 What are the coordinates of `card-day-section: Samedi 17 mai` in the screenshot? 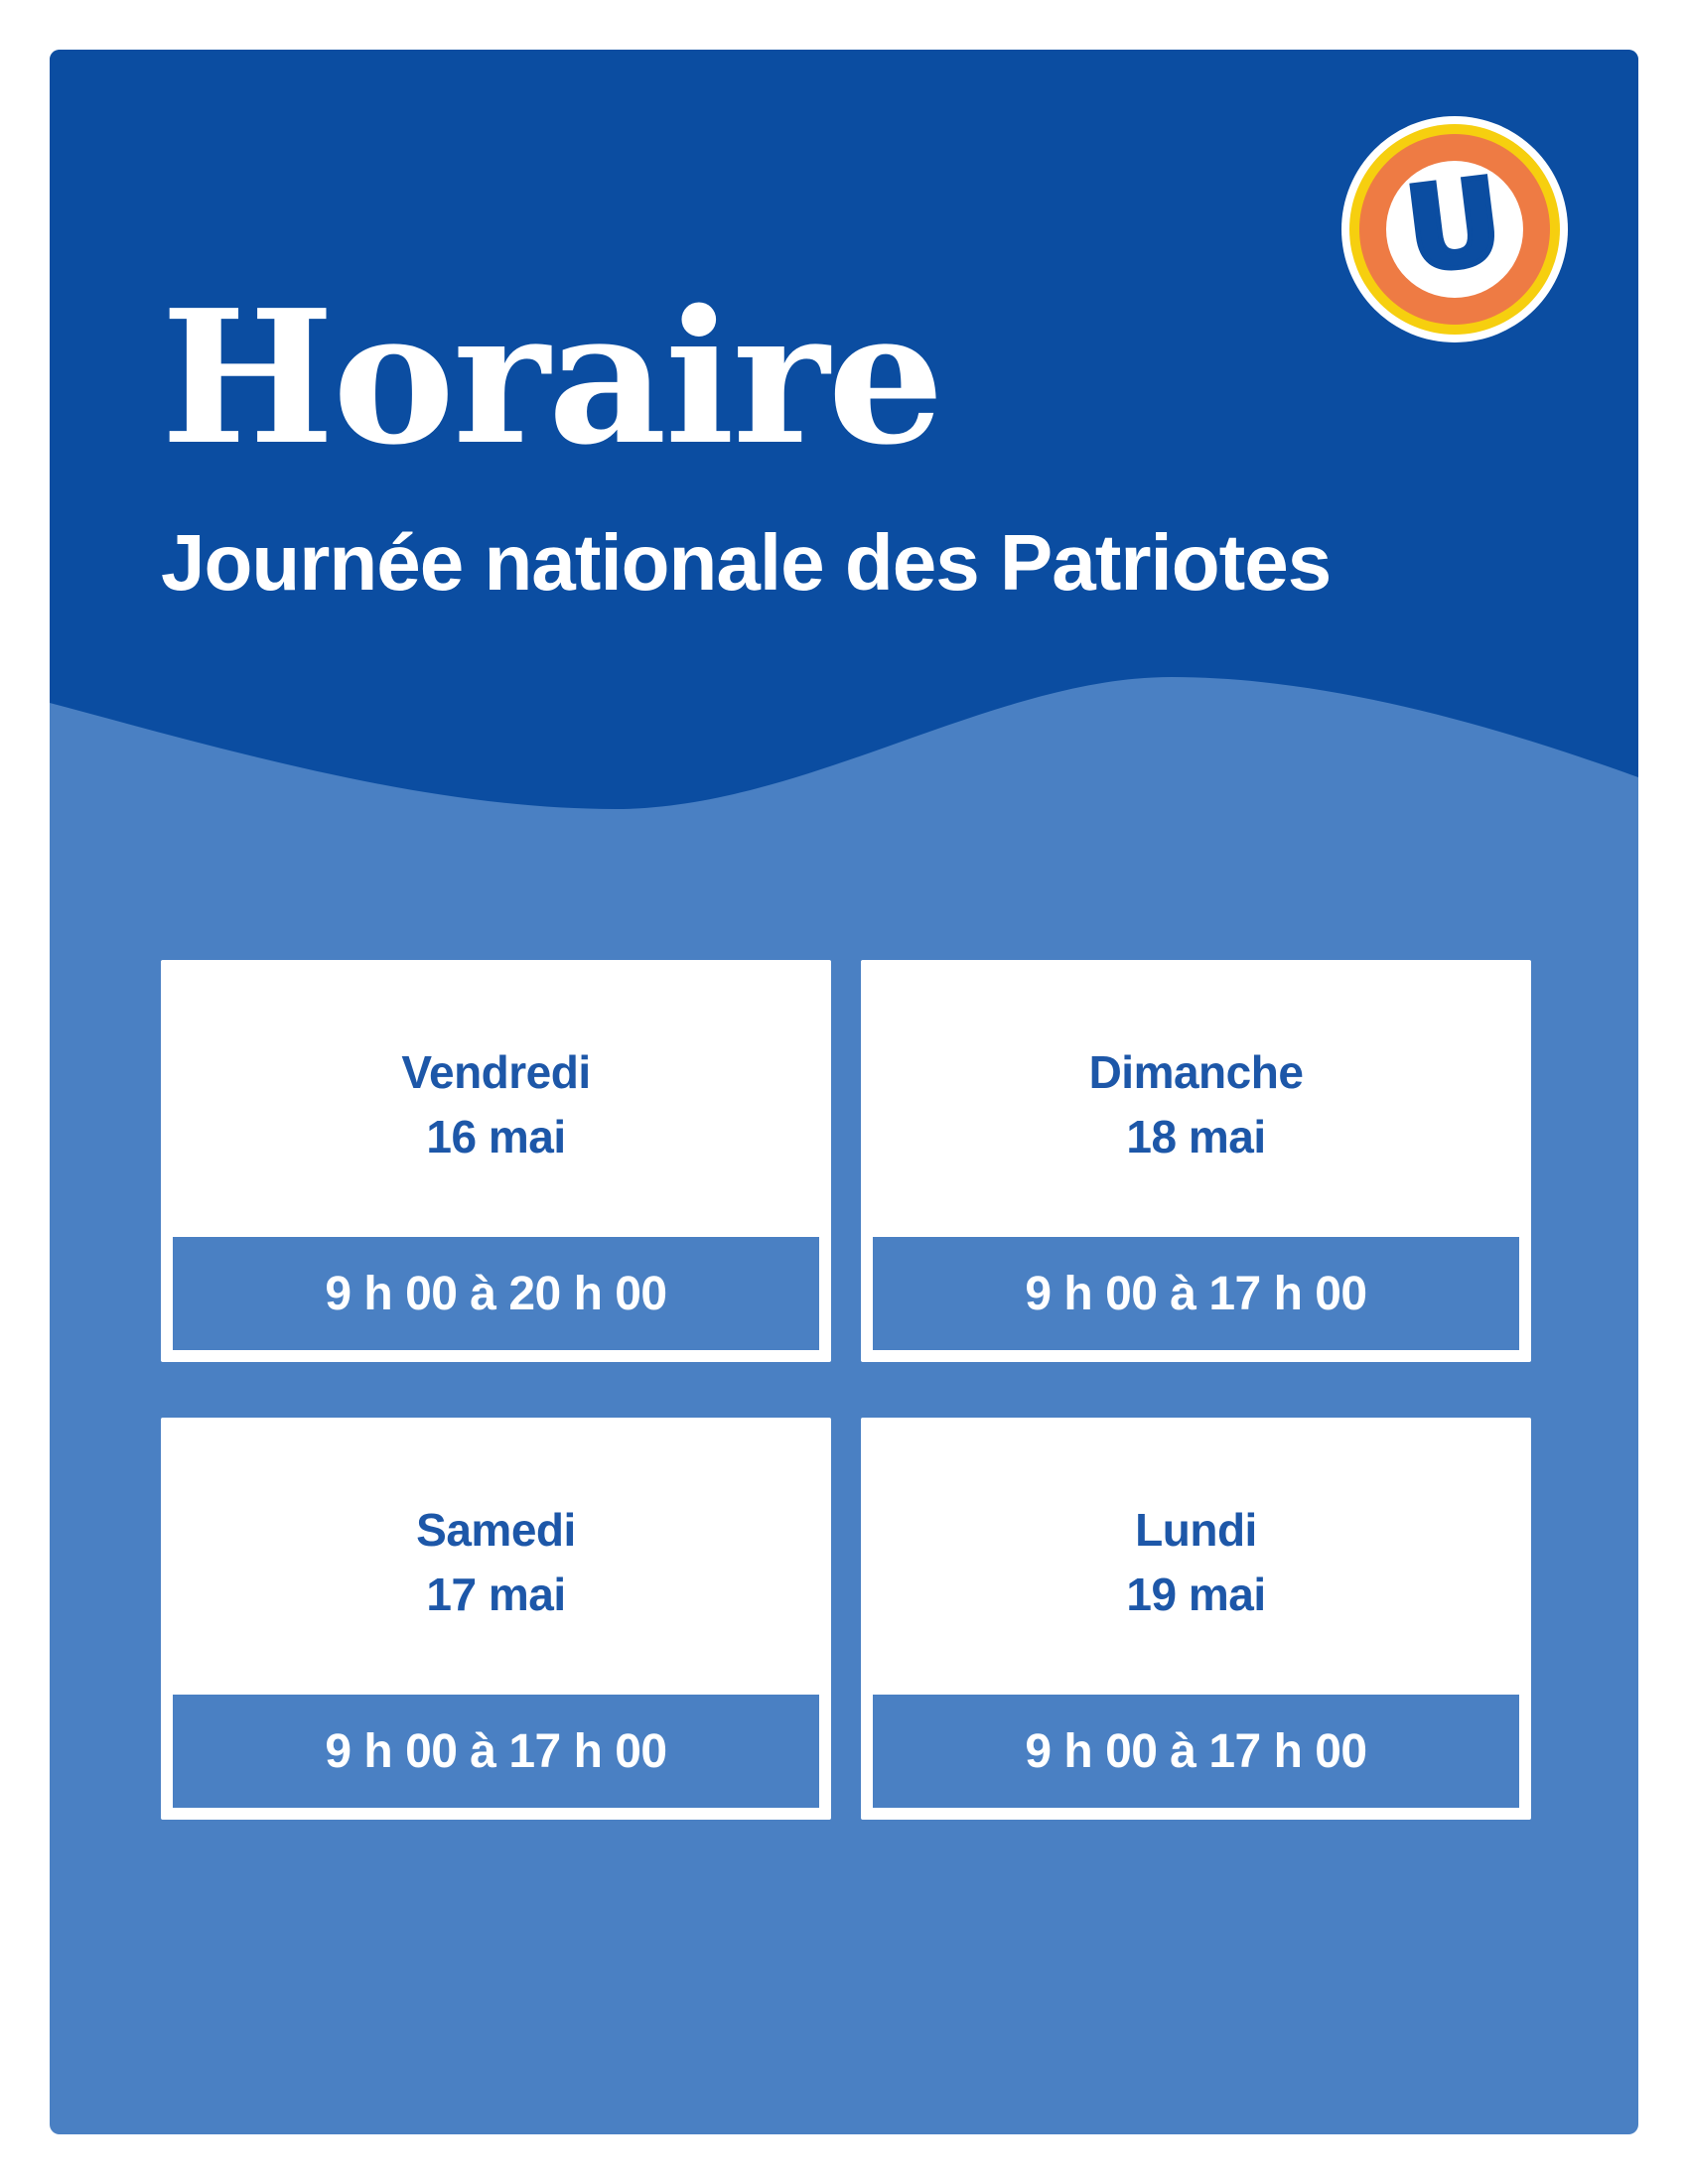 It's located at (496, 1562).